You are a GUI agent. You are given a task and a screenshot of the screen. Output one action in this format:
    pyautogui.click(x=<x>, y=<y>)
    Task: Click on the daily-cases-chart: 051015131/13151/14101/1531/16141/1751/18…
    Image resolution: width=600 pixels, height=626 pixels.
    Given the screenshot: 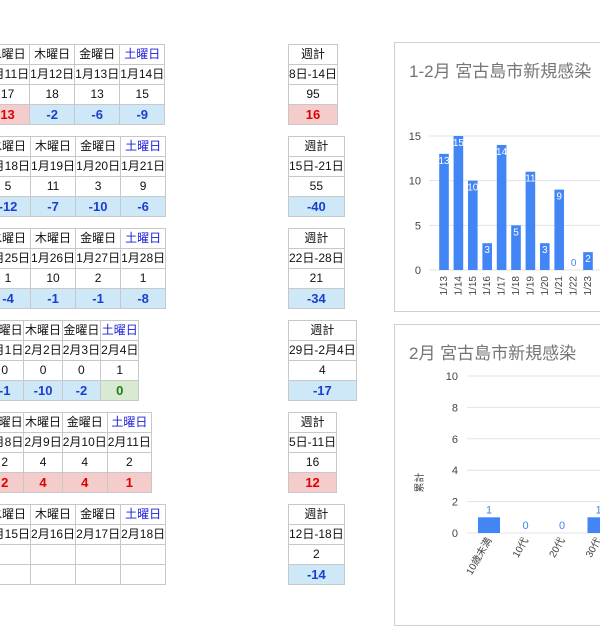 What is the action you would take?
    pyautogui.click(x=497, y=177)
    